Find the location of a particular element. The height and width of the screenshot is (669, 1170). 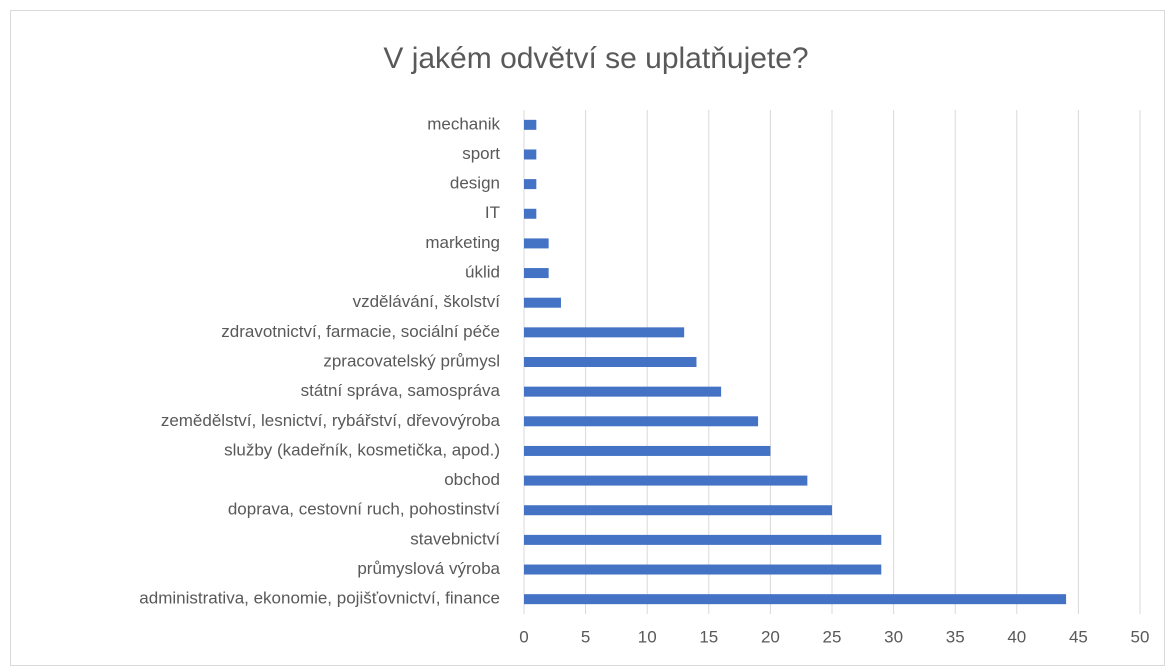

x-tick-label: 35 is located at coordinates (955, 636).